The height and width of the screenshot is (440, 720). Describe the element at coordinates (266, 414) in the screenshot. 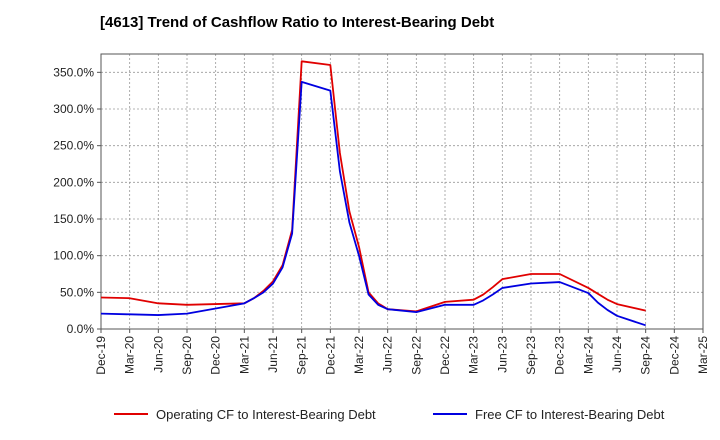

I see `legend-label-1: Operating CF to Interest-Bearing Debt` at that location.